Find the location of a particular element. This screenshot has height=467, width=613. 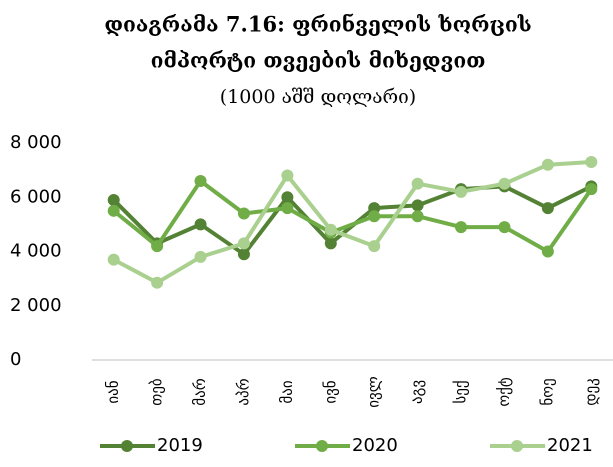

legend-label: 2020 is located at coordinates (375, 445).